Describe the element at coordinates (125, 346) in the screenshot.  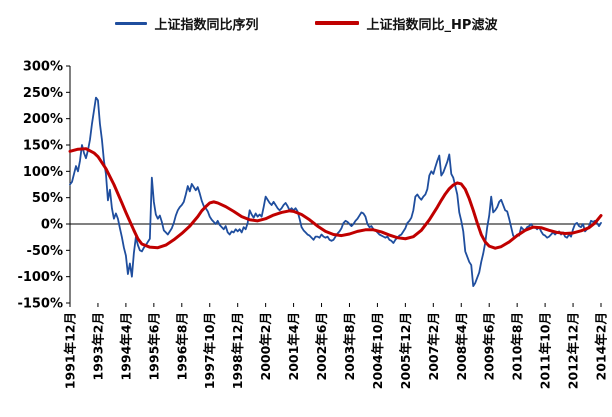
I see `x-axis-tick-label: 1994年4月` at that location.